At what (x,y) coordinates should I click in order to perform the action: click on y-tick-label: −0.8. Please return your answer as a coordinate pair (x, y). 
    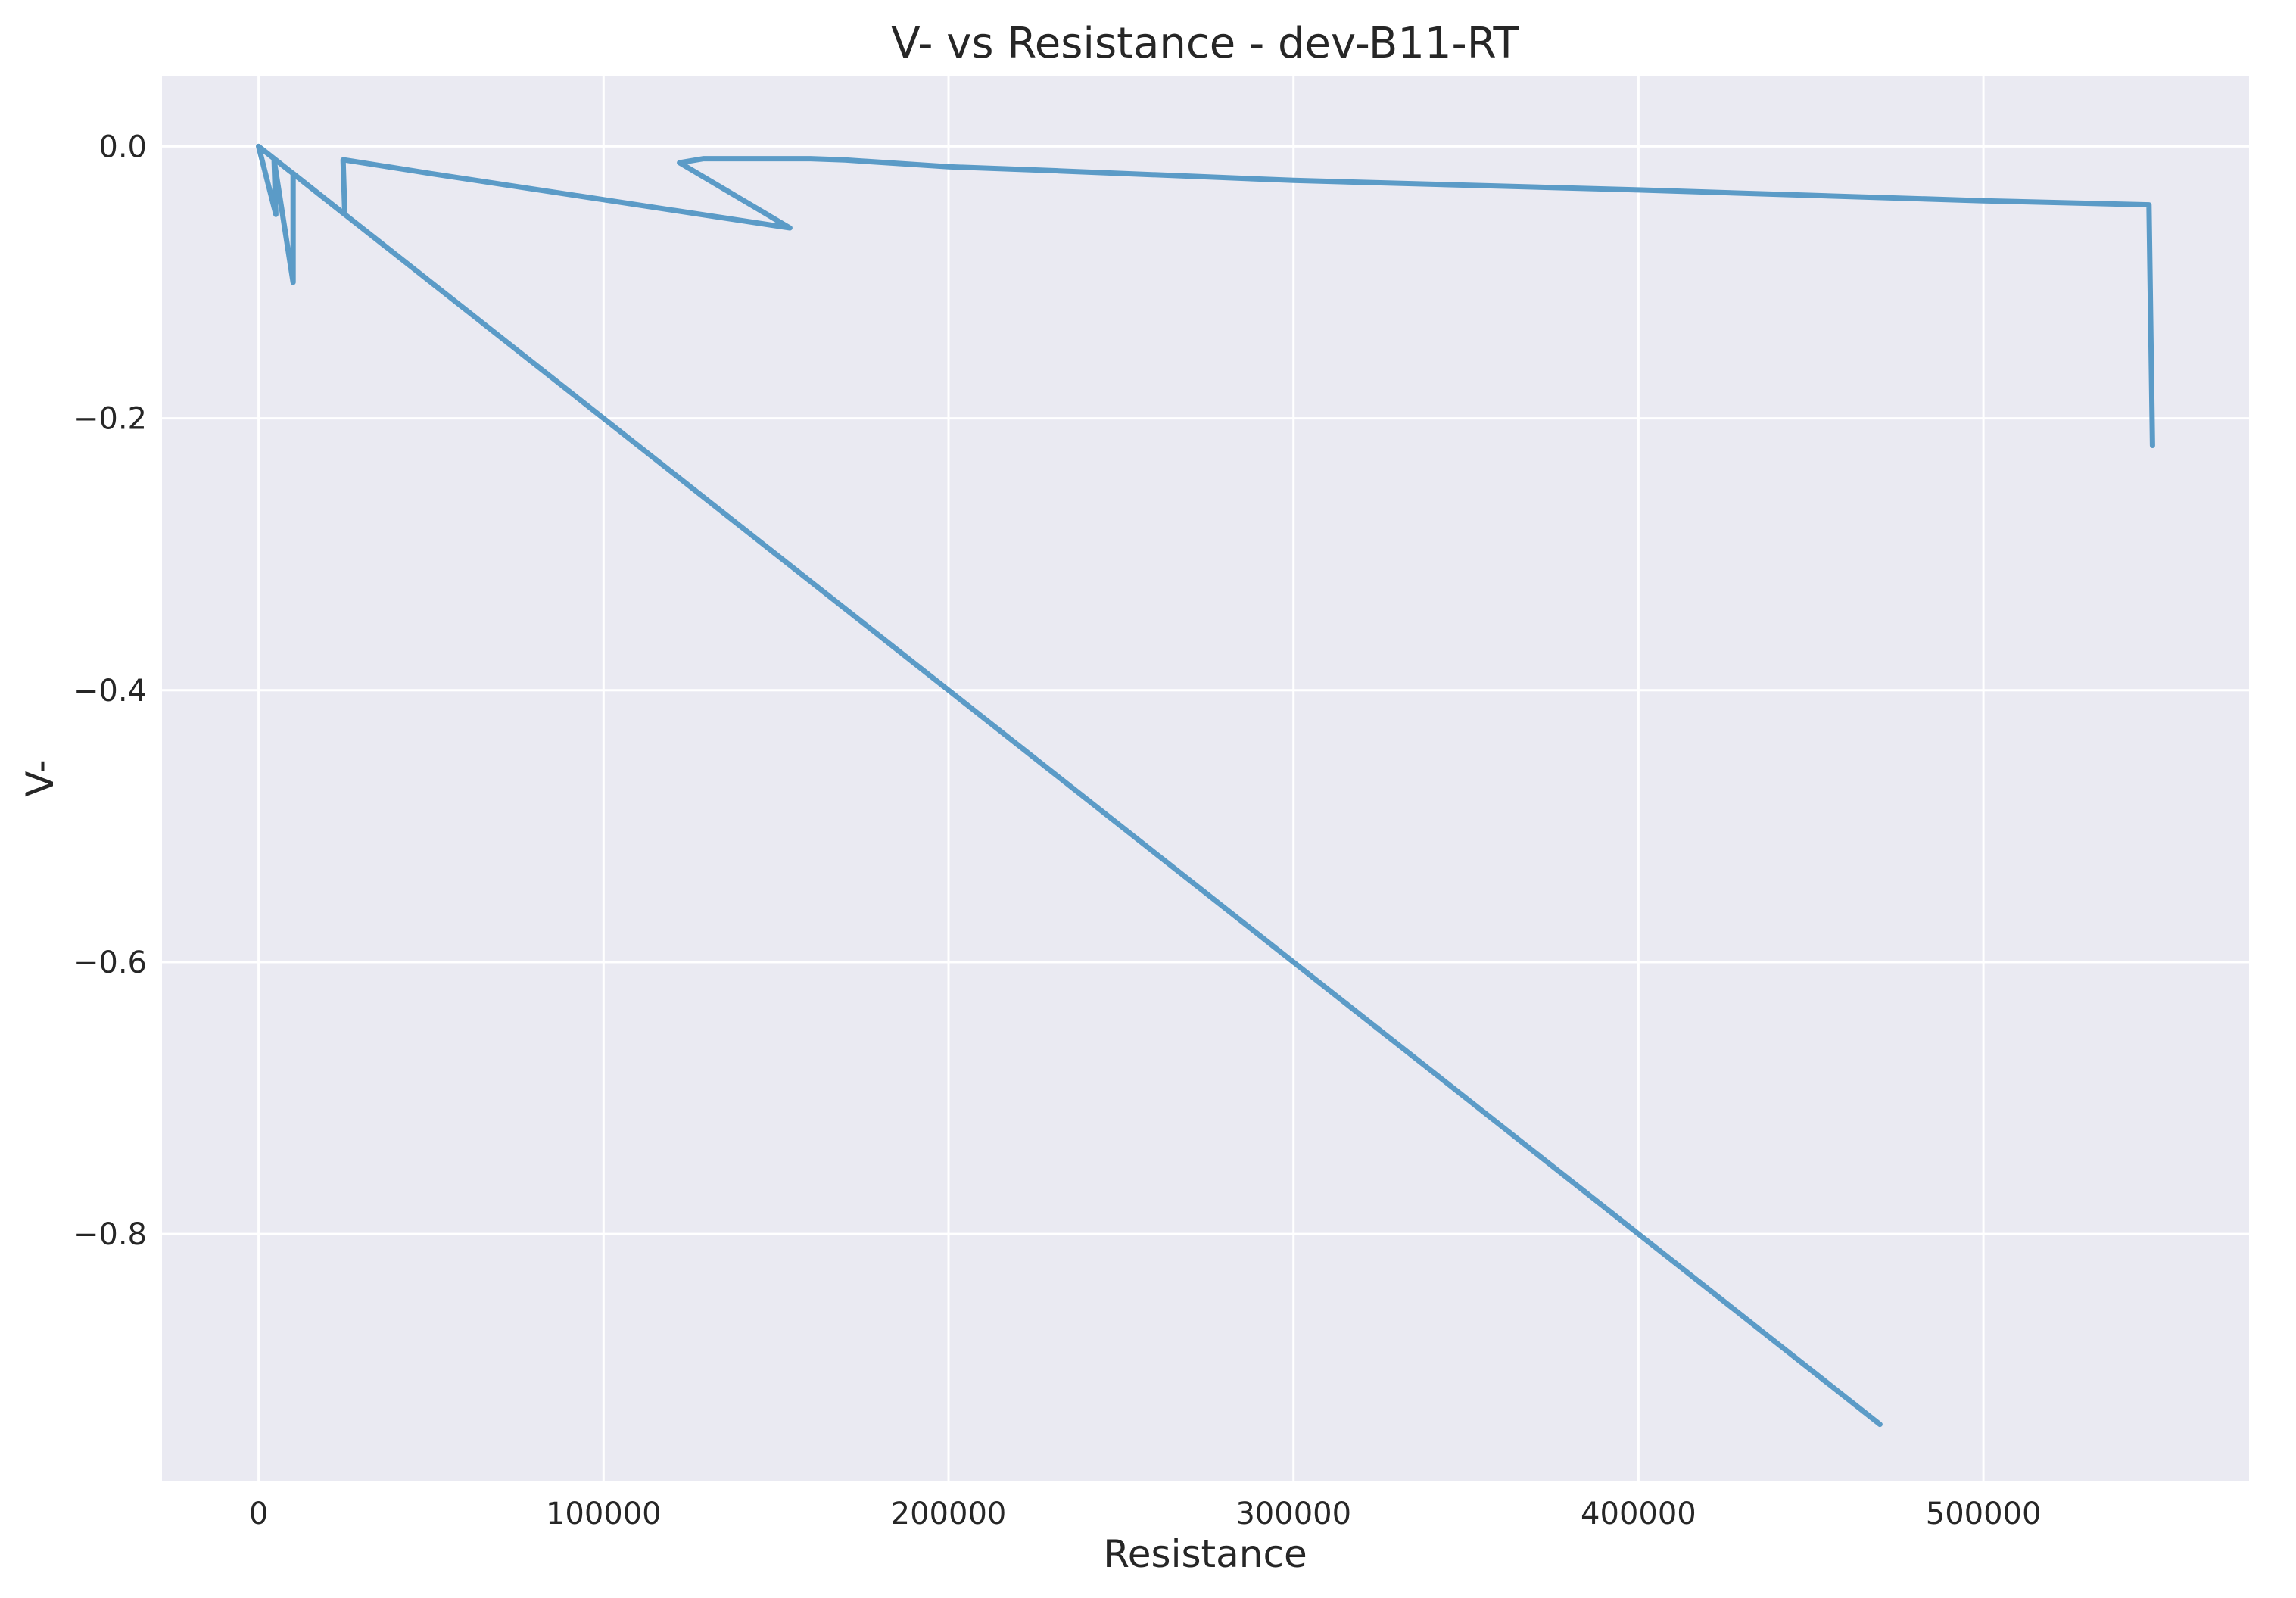
    Looking at the image, I should click on (110, 1234).